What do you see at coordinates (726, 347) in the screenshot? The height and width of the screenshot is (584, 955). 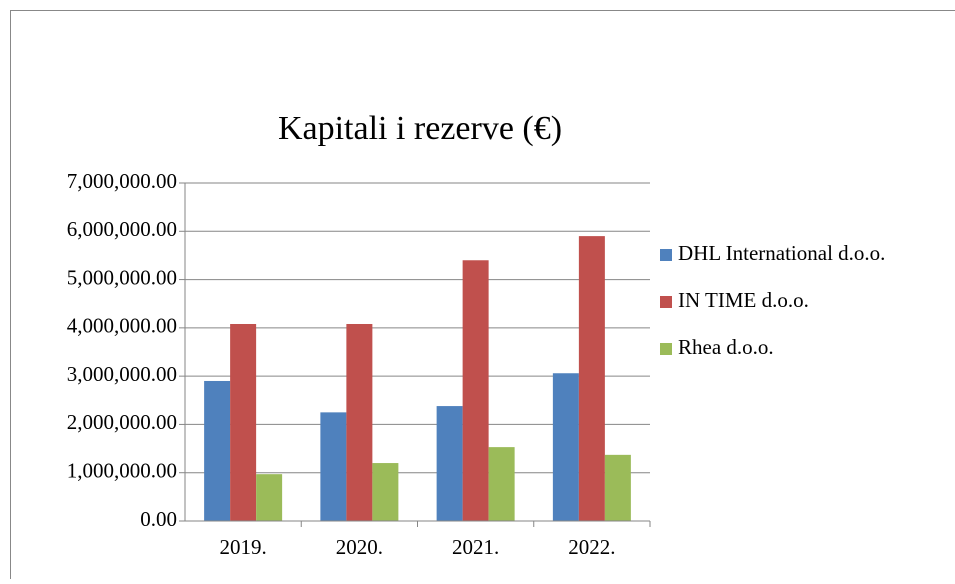 I see `legend-label: Rhea d.o.o.` at bounding box center [726, 347].